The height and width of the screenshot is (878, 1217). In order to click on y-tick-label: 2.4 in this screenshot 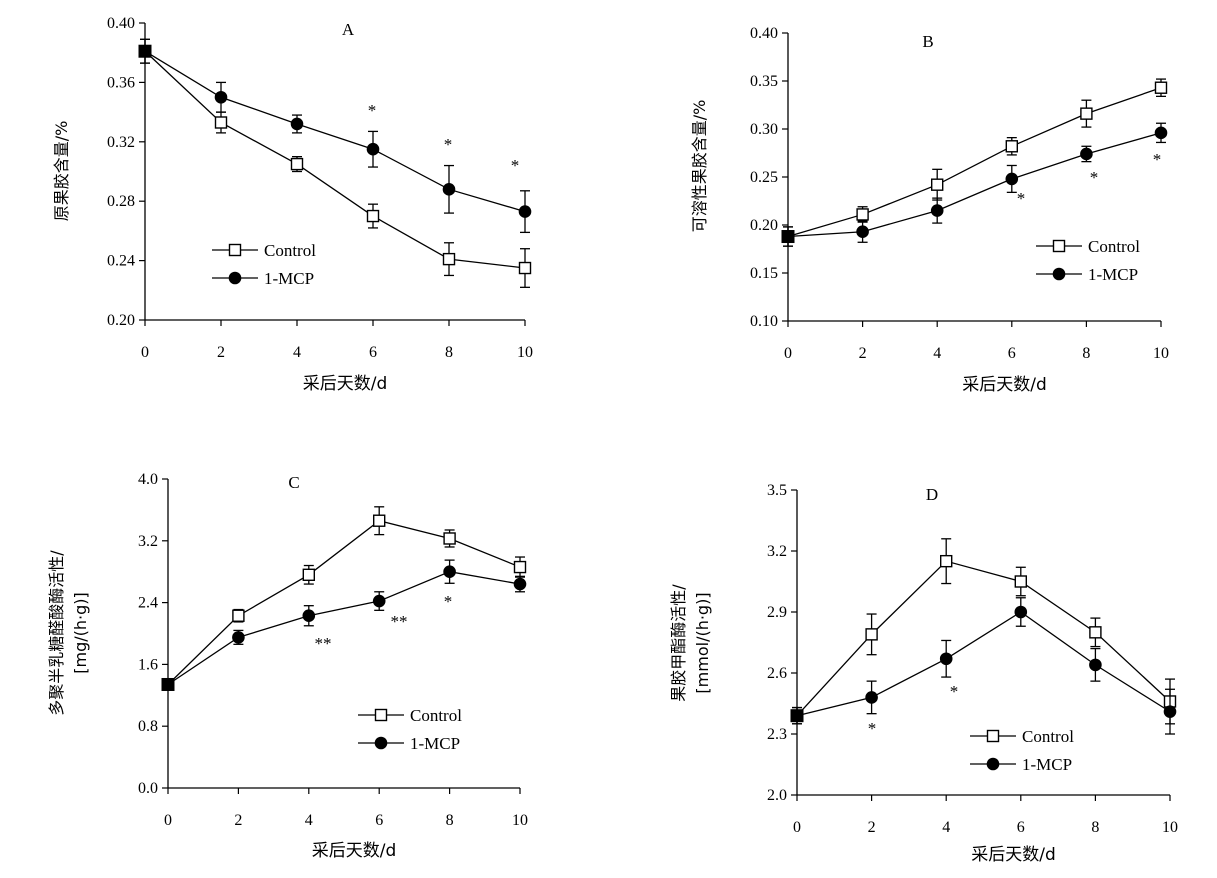, I will do `click(148, 603)`.